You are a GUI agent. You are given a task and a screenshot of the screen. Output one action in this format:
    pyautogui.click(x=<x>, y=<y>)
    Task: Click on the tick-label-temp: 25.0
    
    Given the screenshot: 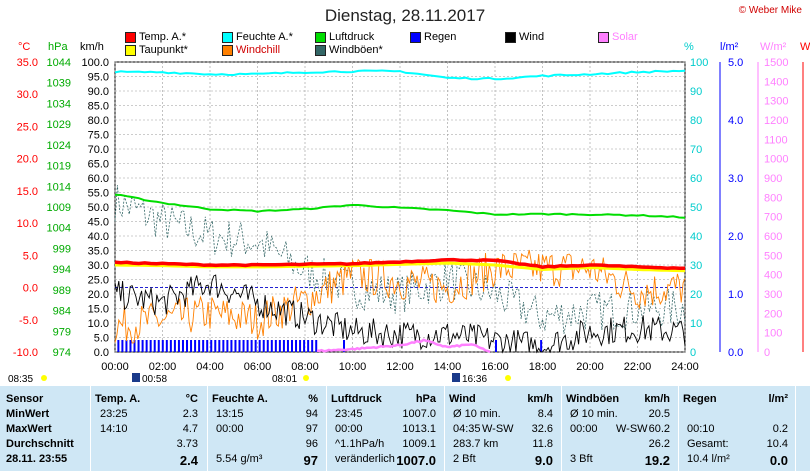 What is the action you would take?
    pyautogui.click(x=27, y=127)
    